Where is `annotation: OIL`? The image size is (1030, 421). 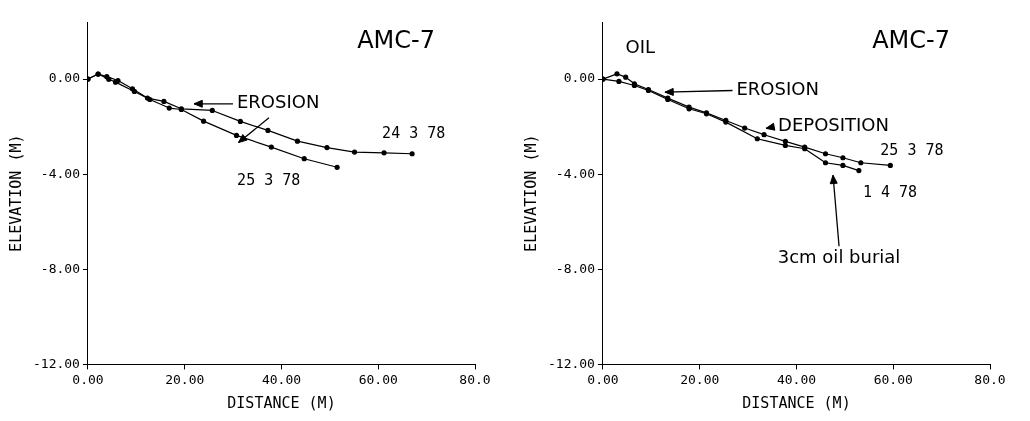 annotation: OIL is located at coordinates (640, 46).